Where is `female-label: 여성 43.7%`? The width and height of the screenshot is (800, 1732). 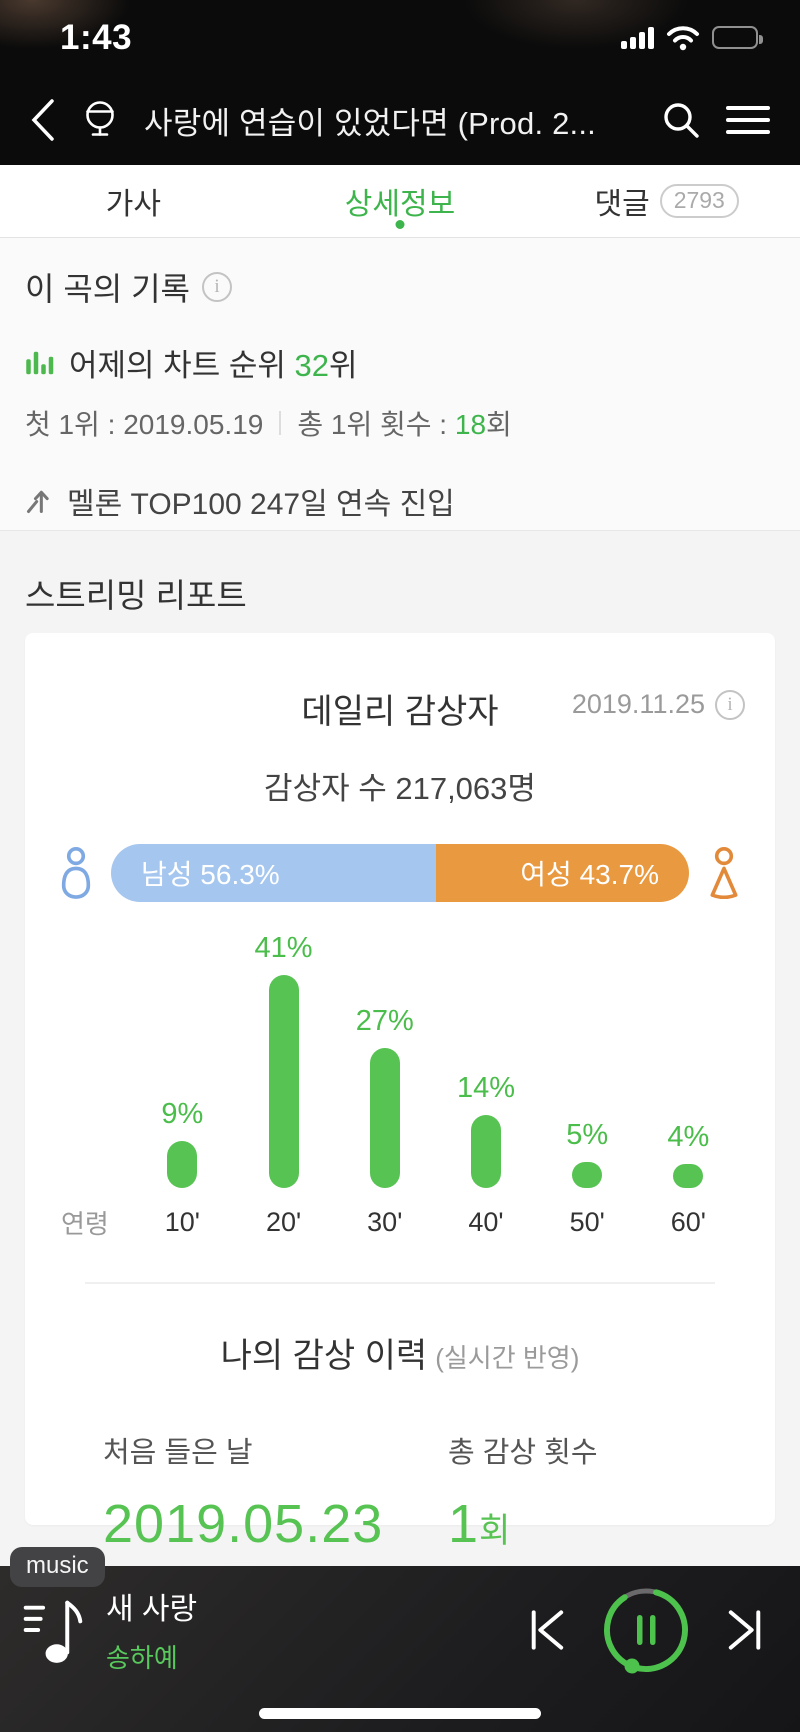
female-label: 여성 43.7% is located at coordinates (589, 874).